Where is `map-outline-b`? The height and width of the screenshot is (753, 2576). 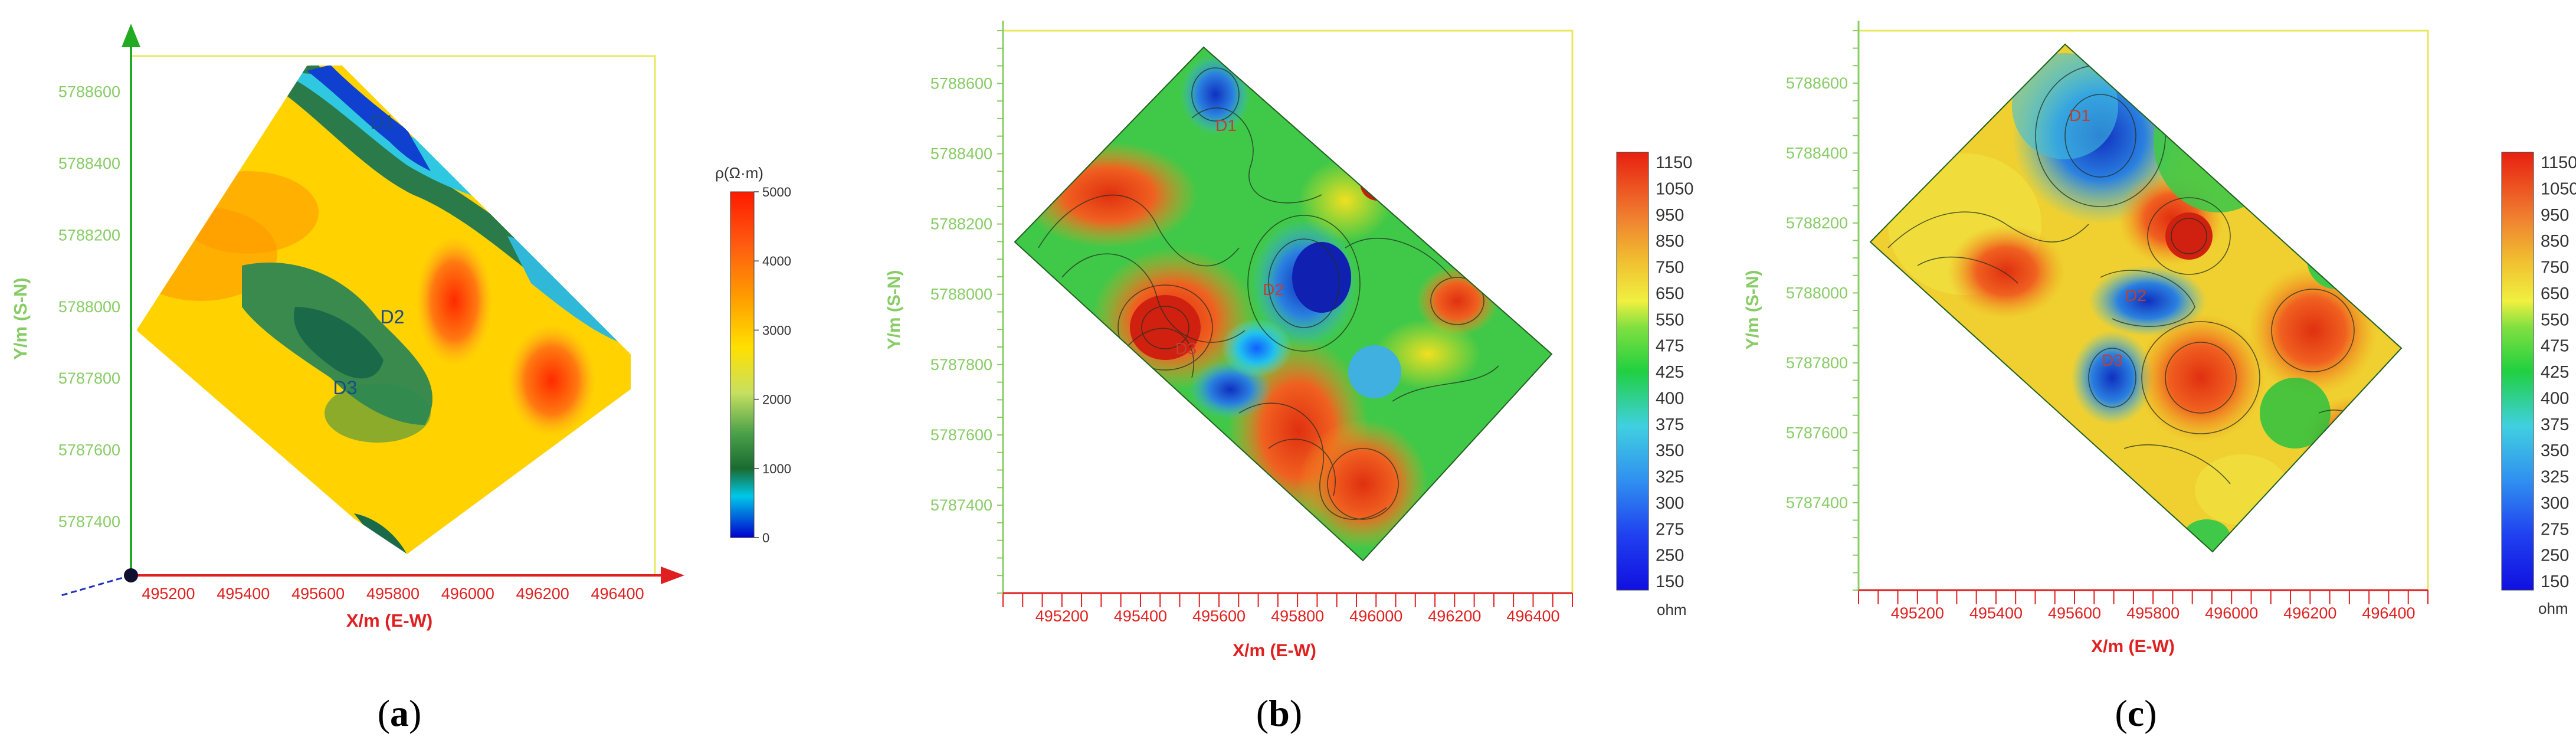 map-outline-b is located at coordinates (1283, 304).